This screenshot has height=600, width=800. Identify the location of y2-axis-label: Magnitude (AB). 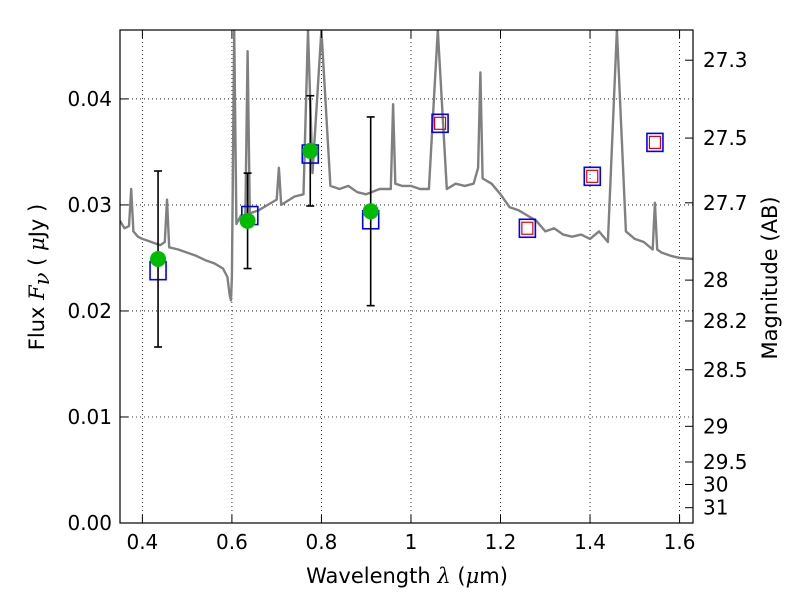
(770, 277).